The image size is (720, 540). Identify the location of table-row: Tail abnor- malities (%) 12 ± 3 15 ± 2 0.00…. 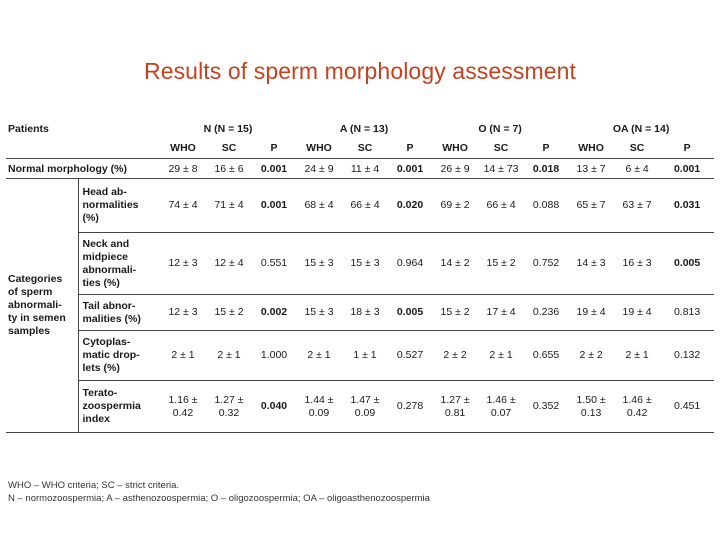
(360, 313).